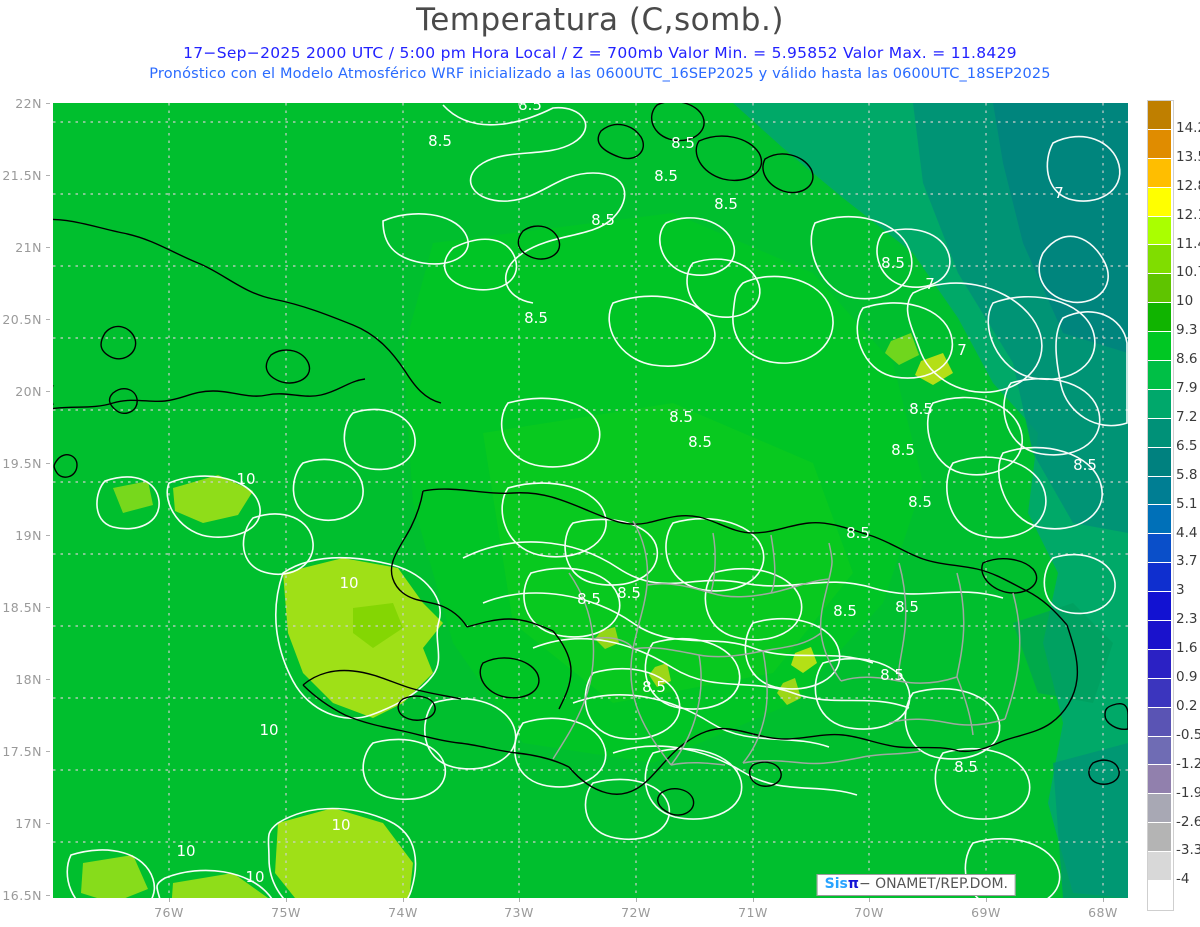  I want to click on colorbar-tick-label: -0.5, so click(1188, 734).